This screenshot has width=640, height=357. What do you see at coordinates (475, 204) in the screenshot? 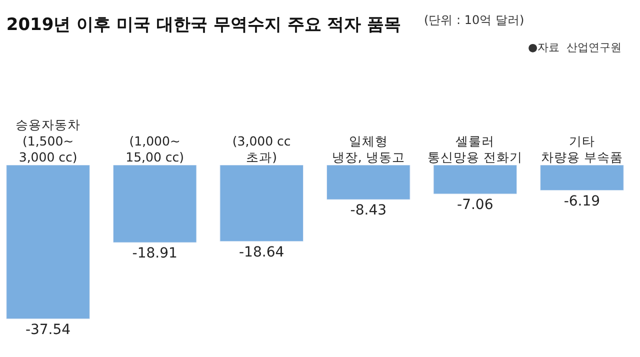
I see `data-label: -7.06` at bounding box center [475, 204].